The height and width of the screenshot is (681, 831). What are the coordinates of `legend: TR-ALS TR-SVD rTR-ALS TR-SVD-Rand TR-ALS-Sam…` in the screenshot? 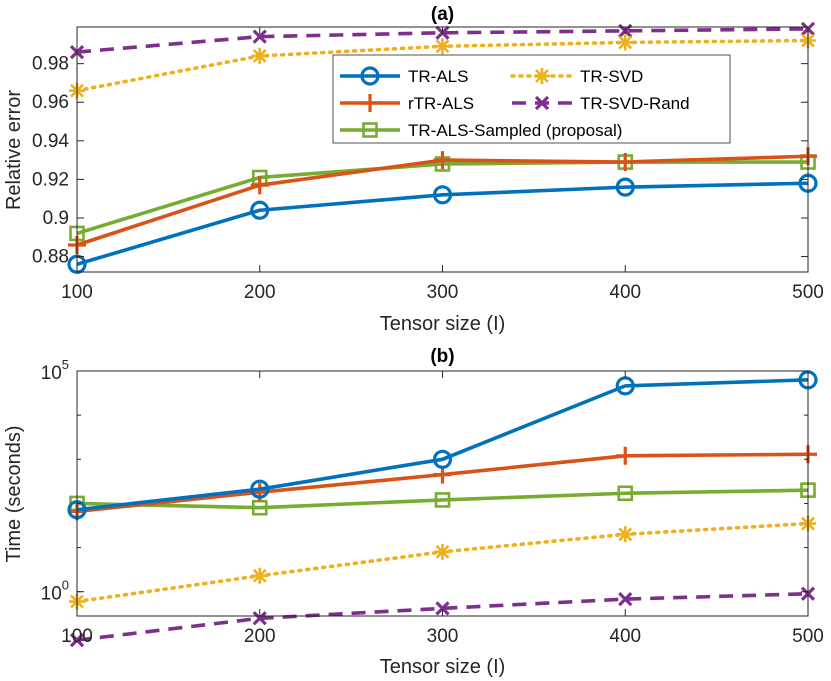 It's located at (531, 99).